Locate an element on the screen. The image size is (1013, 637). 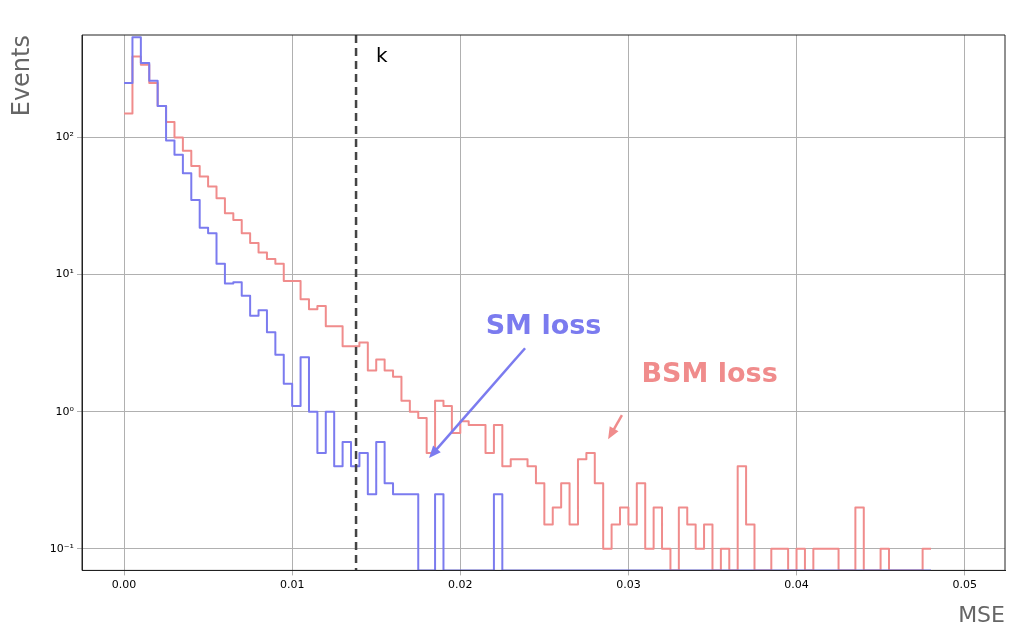
x-tick-label: 0.04 is located at coordinates (796, 584).